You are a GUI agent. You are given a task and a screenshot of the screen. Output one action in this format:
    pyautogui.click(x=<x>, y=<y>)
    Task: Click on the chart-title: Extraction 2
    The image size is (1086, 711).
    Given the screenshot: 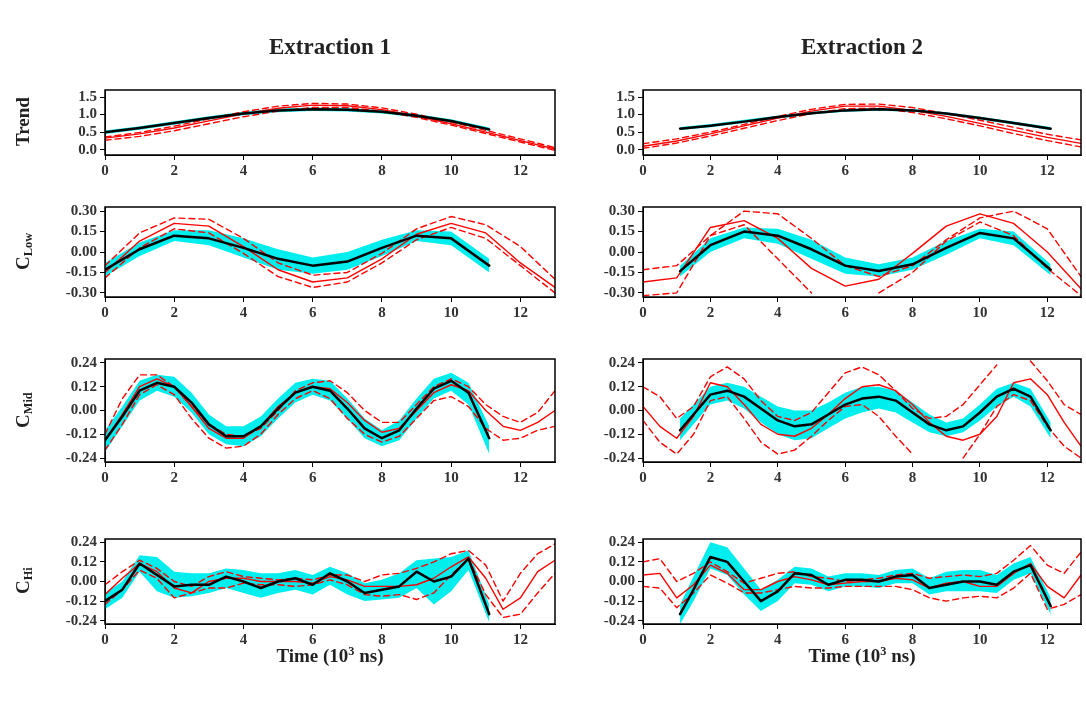 What is the action you would take?
    pyautogui.click(x=862, y=47)
    